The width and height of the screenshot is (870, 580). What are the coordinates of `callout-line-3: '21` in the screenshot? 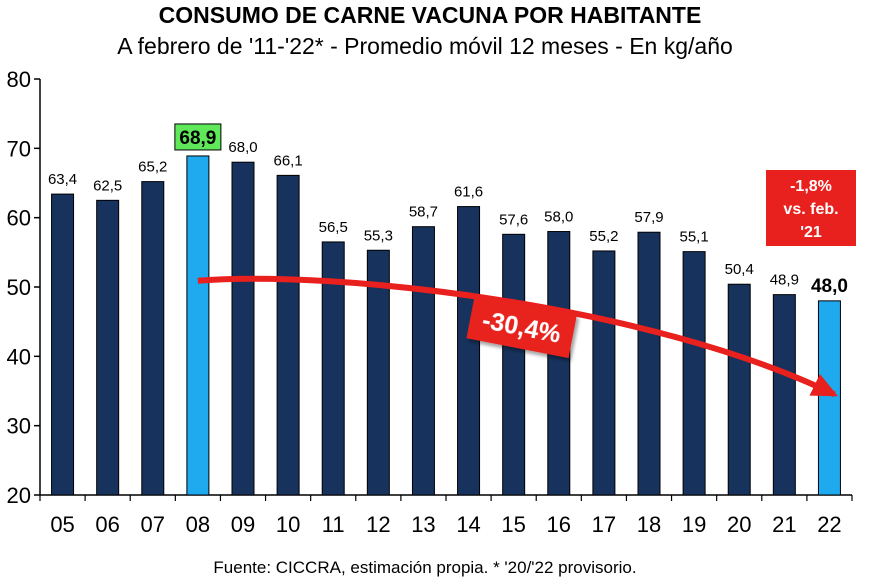 It's located at (811, 232).